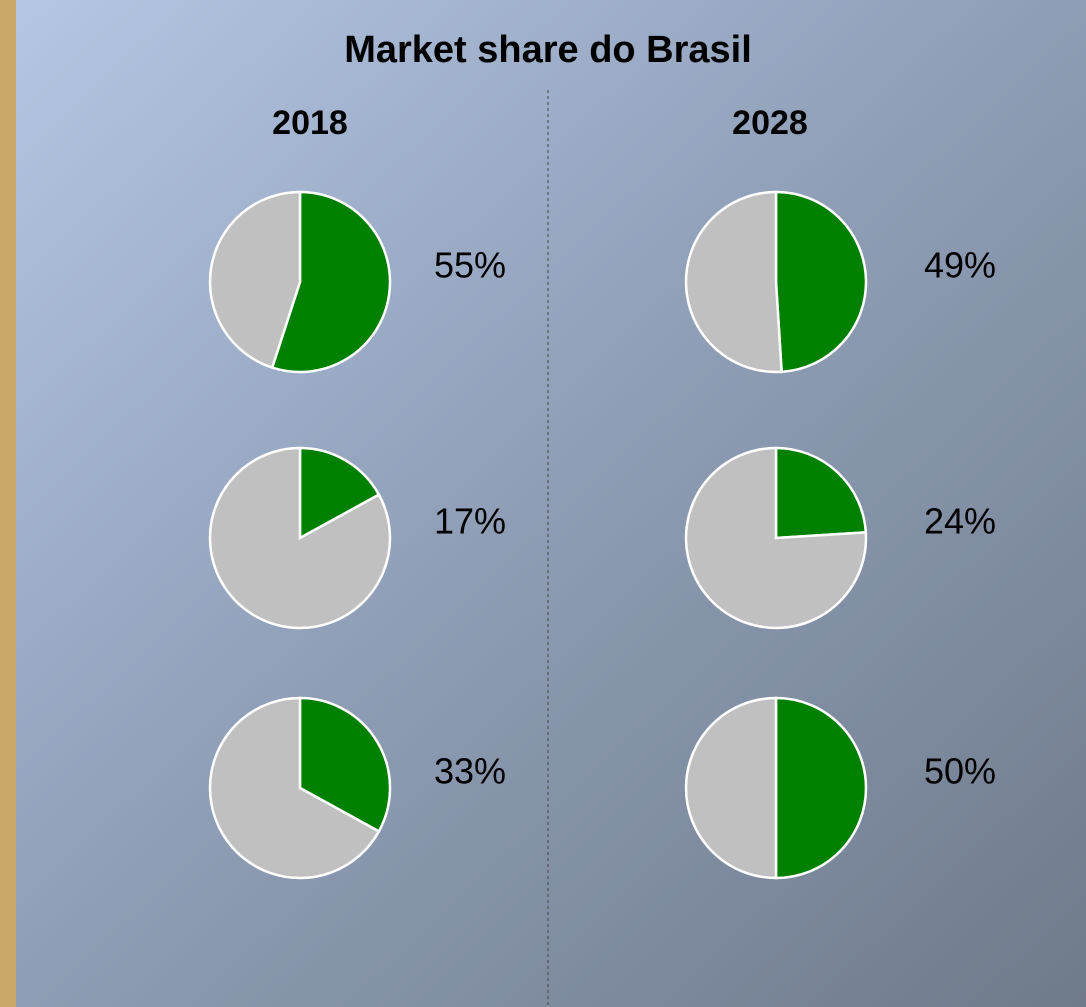 This screenshot has height=1007, width=1086. I want to click on title: Market share do Brasil, so click(548, 50).